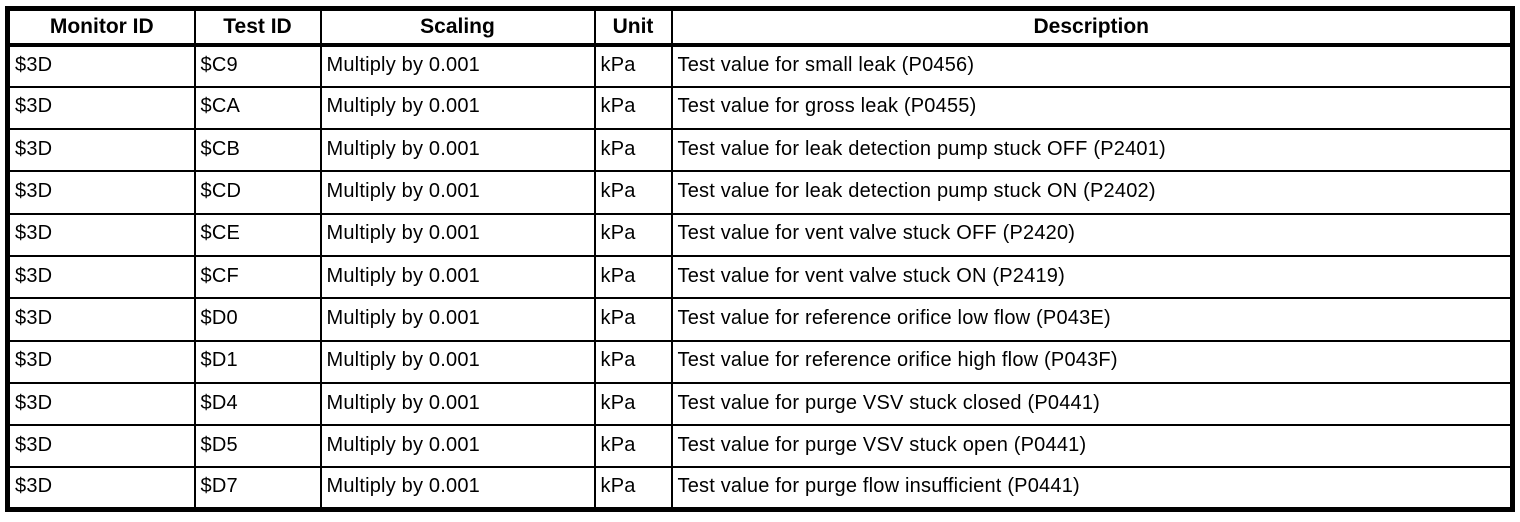 The image size is (1520, 522). Describe the element at coordinates (1092, 108) in the screenshot. I see `cell-description: Test value for gross leak (P0455)` at that location.